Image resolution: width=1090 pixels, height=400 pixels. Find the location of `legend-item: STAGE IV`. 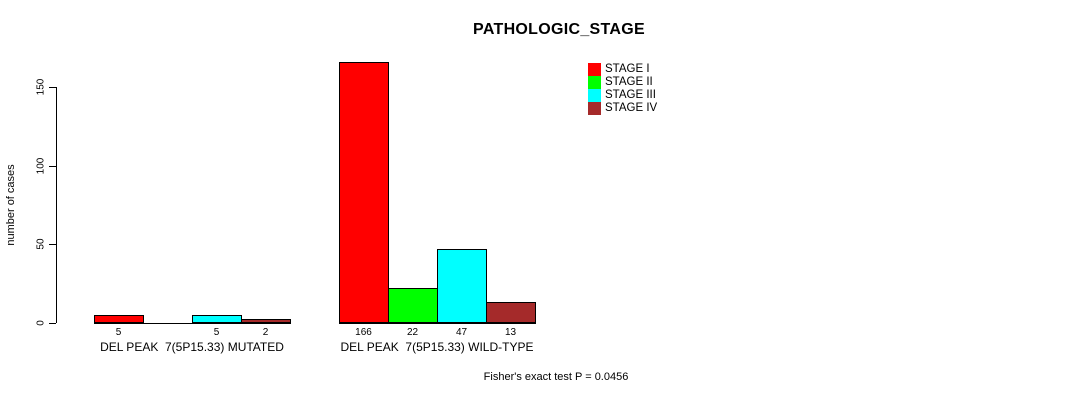

legend-item: STAGE IV is located at coordinates (622, 108).